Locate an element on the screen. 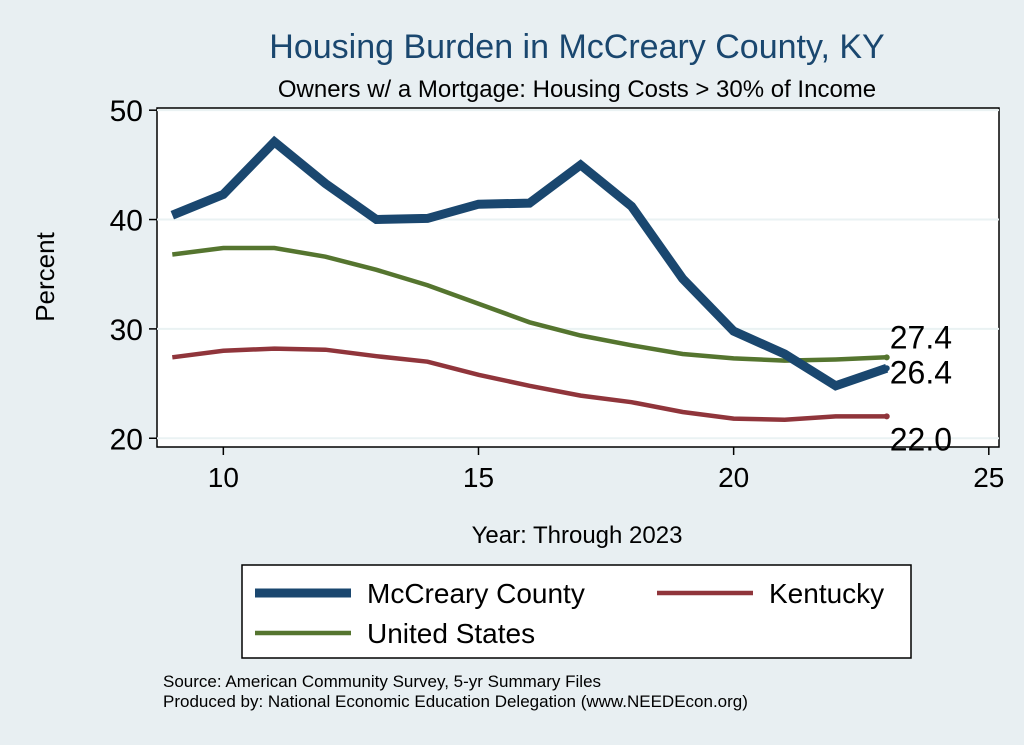  end-labels: 26.4 22.0 27.4 is located at coordinates (921, 388).